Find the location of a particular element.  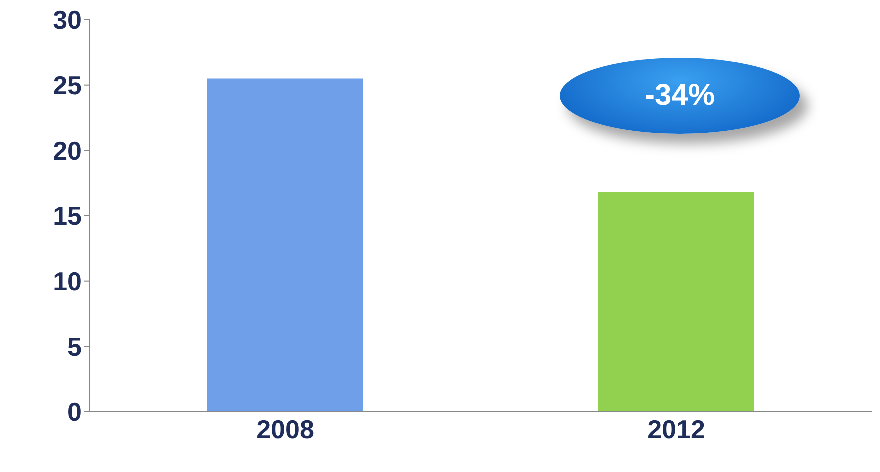

y-tick-label: 15 is located at coordinates (67, 216).